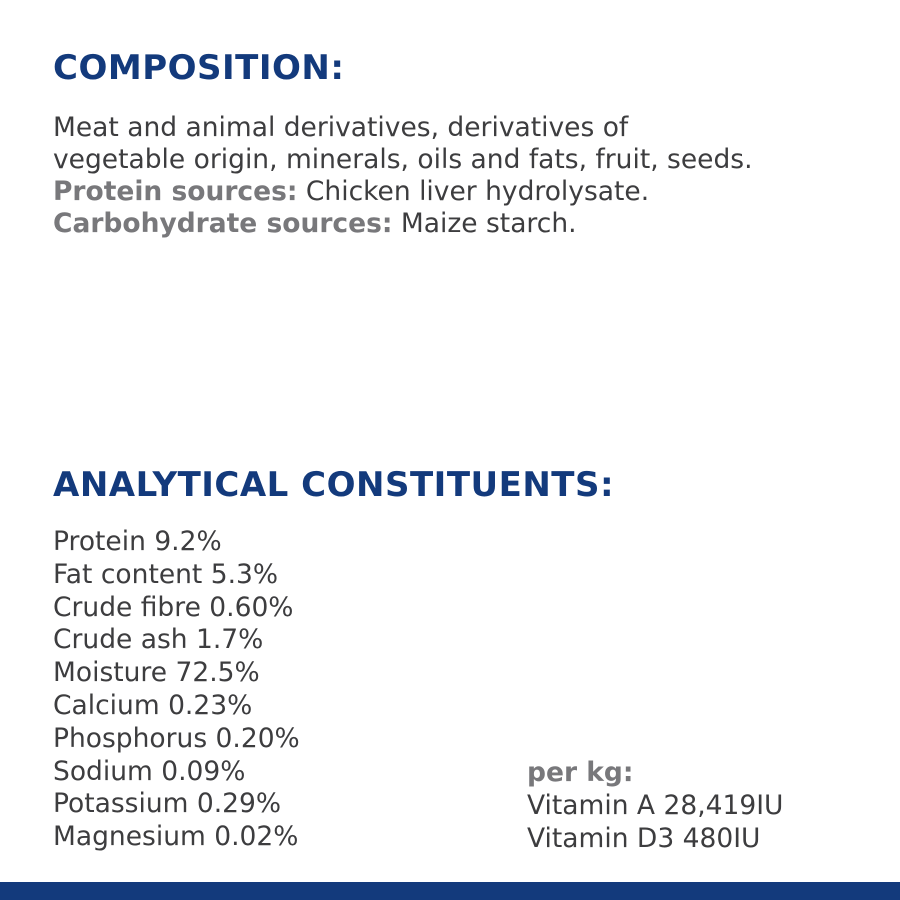 This screenshot has height=900, width=900. Describe the element at coordinates (644, 838) in the screenshot. I see `list-item: Vitamin D3 480IU` at that location.